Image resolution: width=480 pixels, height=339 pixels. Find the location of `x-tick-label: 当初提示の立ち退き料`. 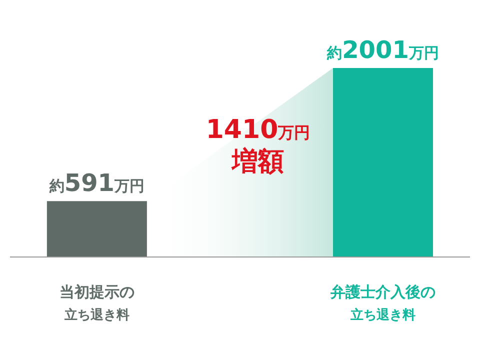

x-tick-label: 当初提示の立ち退き料 is located at coordinates (96, 303).